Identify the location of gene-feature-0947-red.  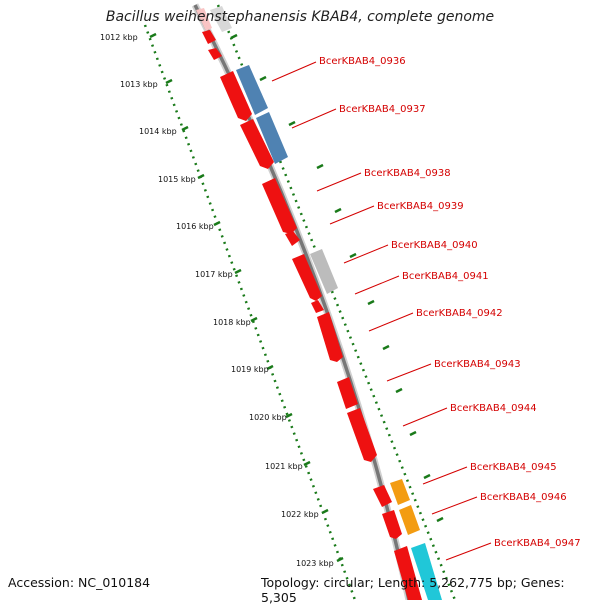
(408, 573).